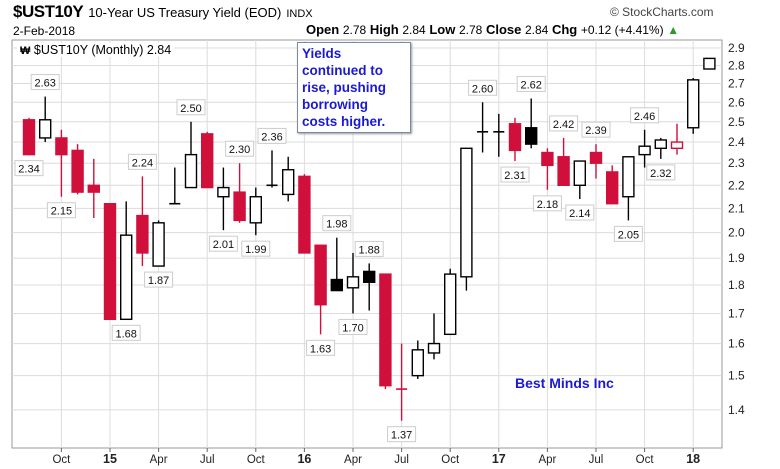 The height and width of the screenshot is (469, 780). I want to click on value-label: 2.46, so click(644, 117).